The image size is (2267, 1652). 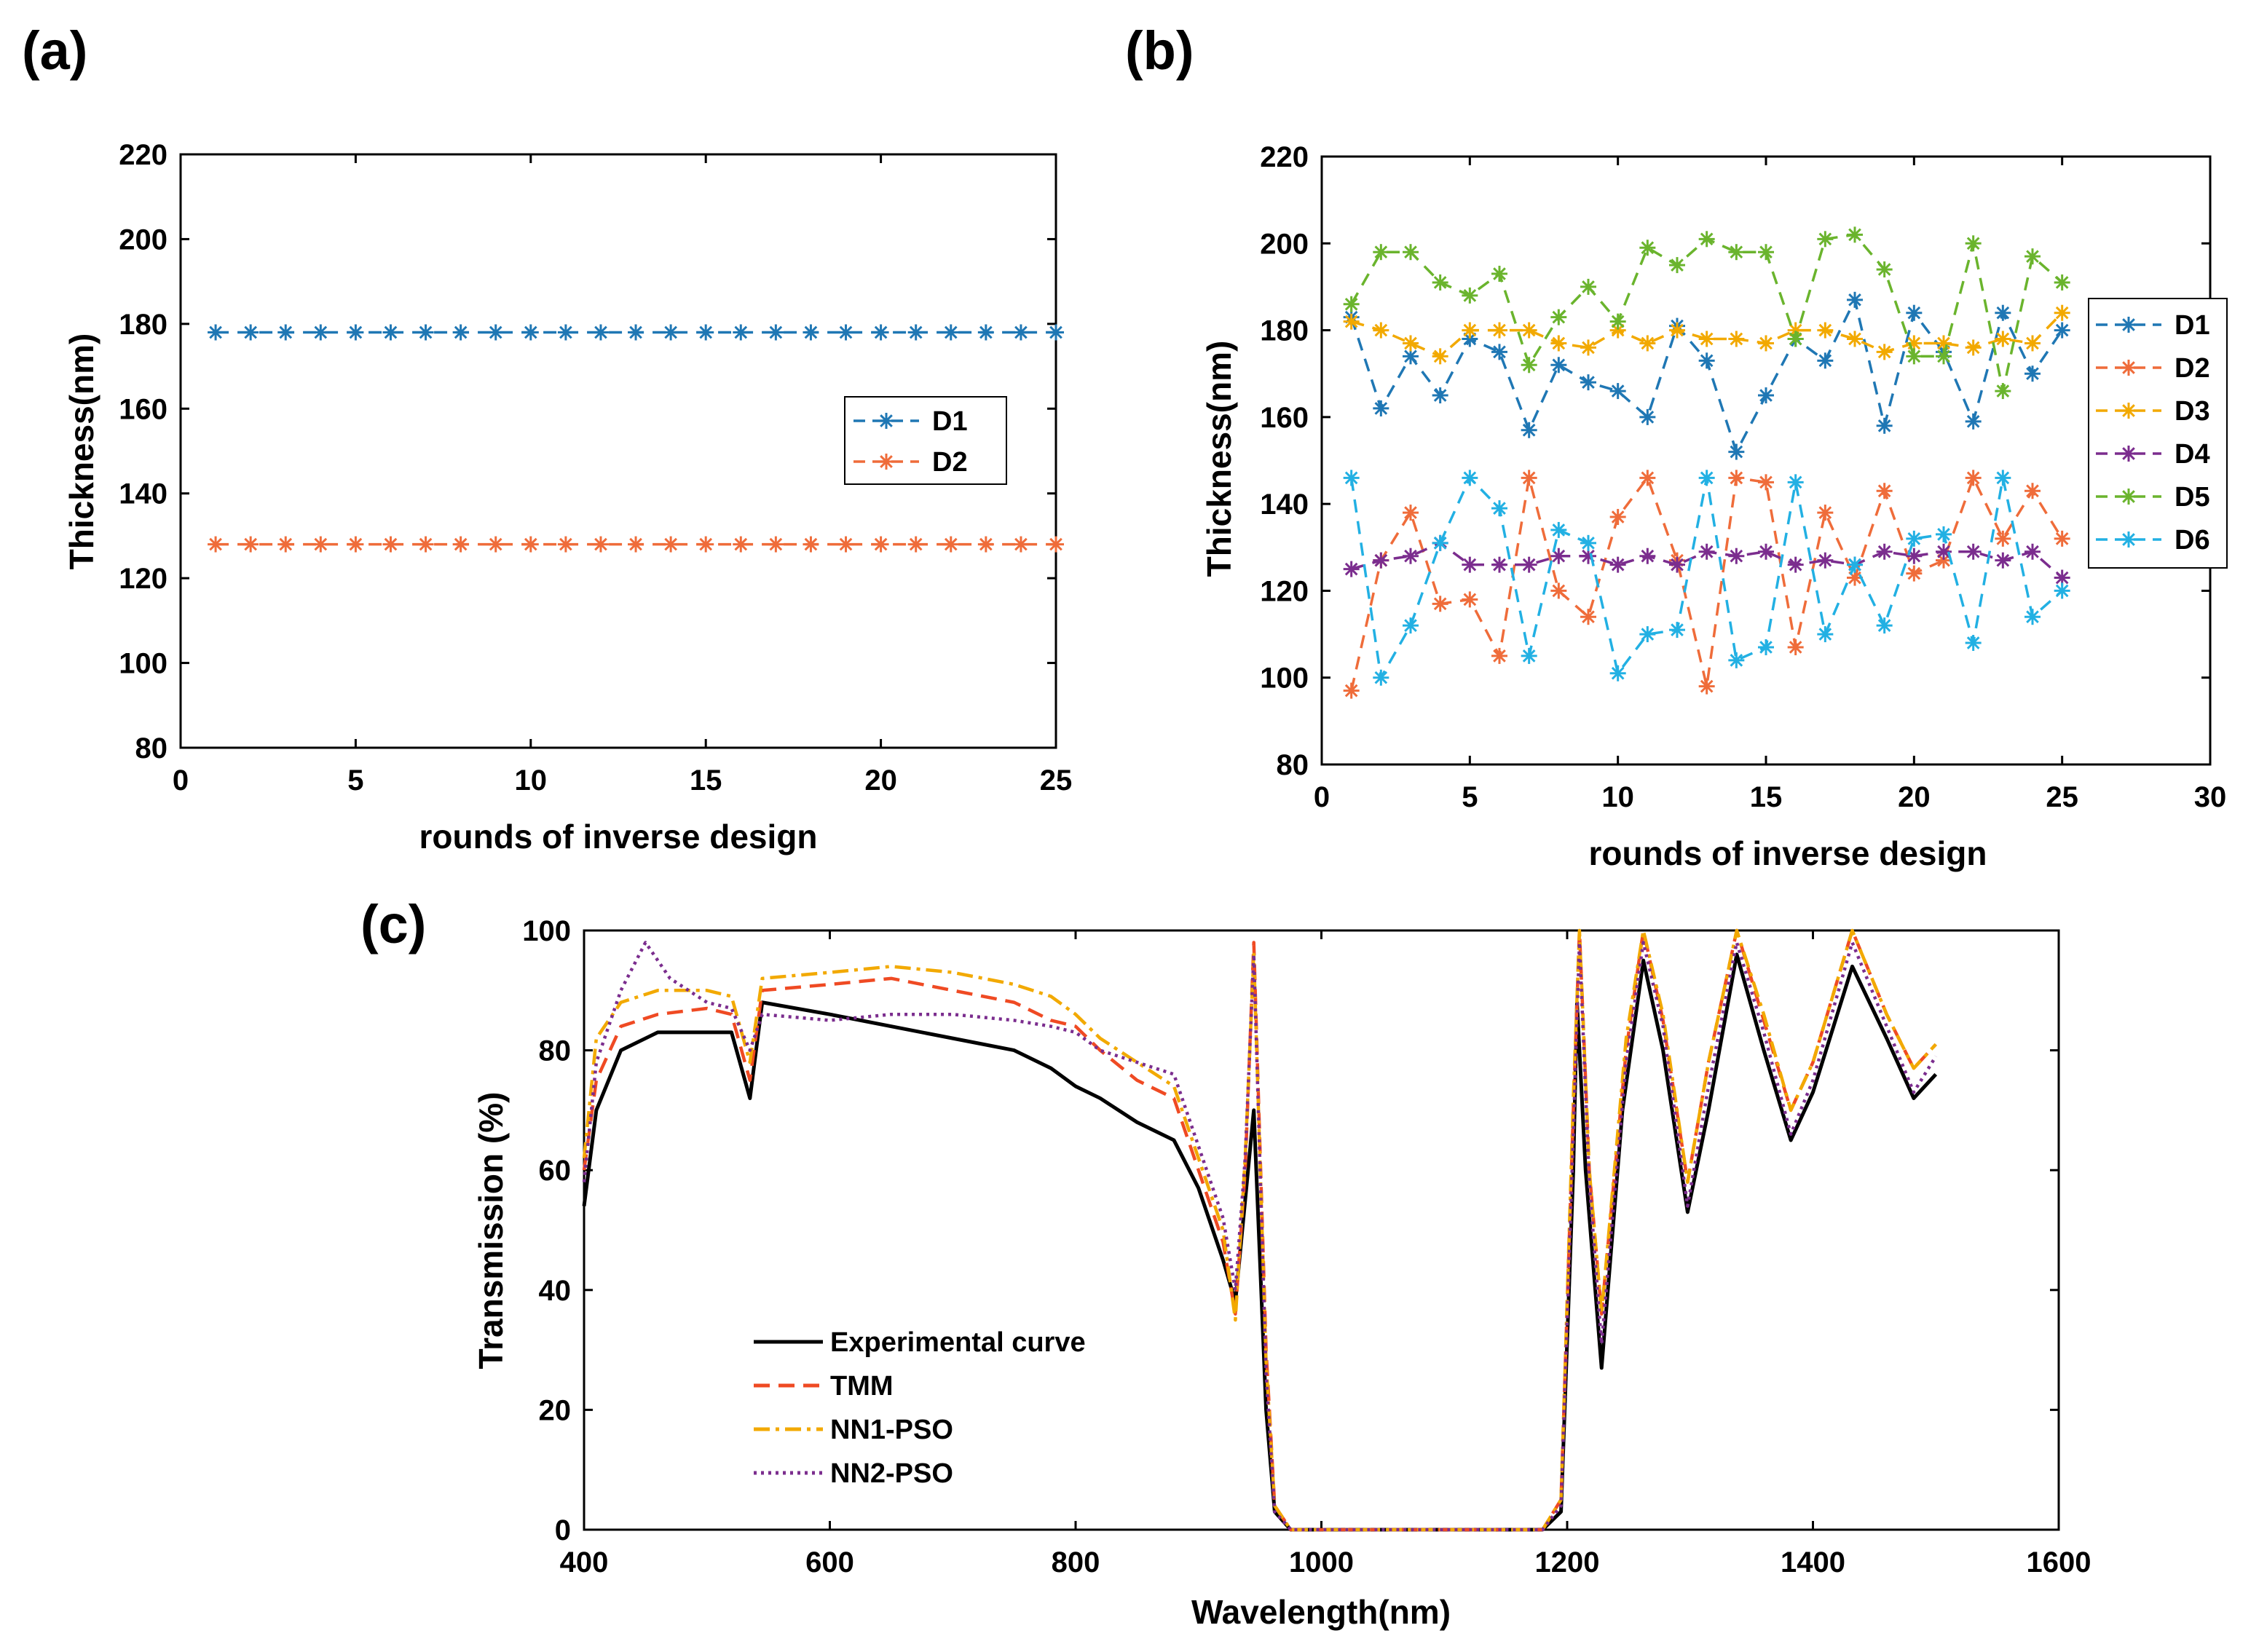 What do you see at coordinates (829, 1562) in the screenshot?
I see `c-xtick-label: 600` at bounding box center [829, 1562].